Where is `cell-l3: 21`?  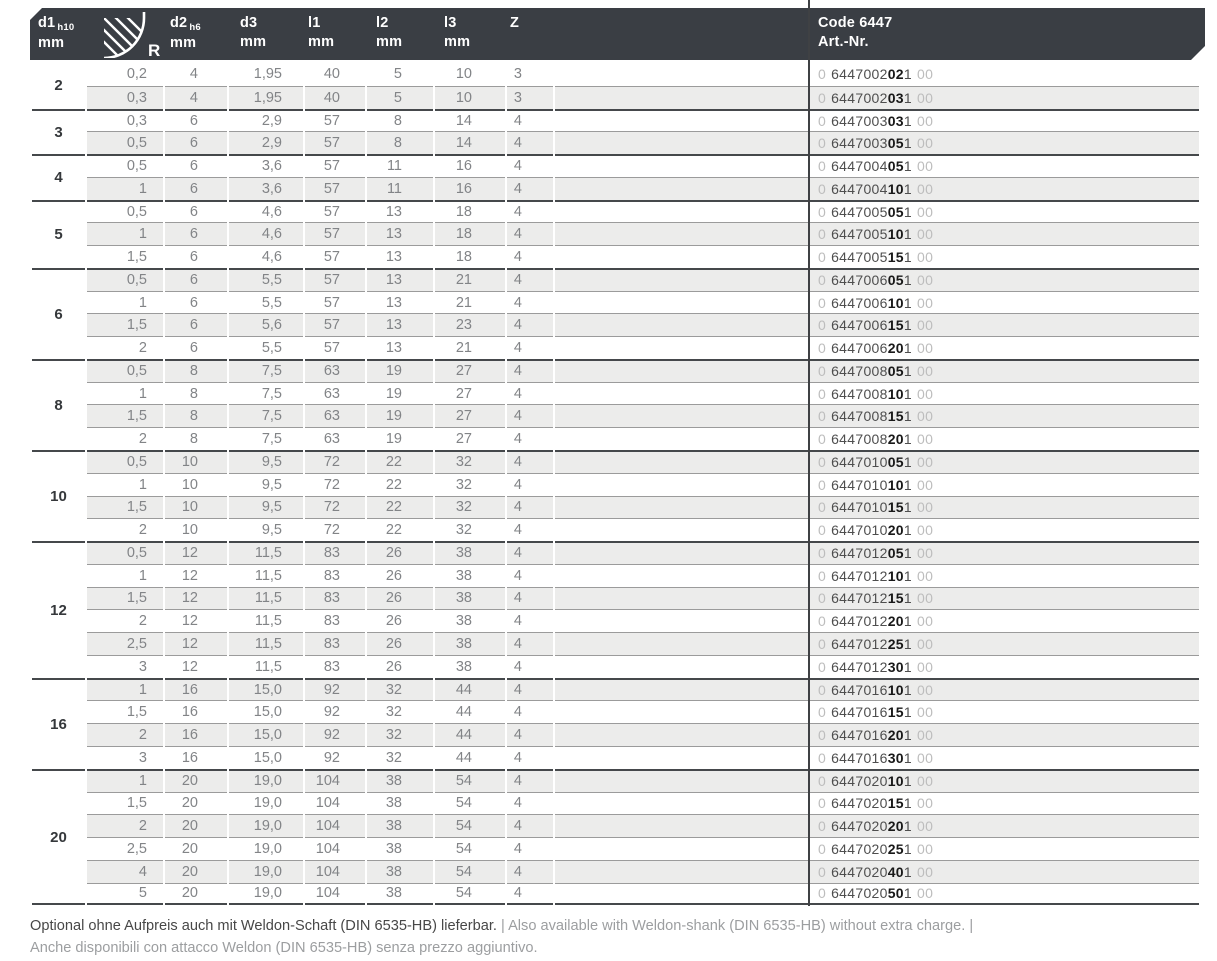
cell-l3: 21 is located at coordinates (470, 302).